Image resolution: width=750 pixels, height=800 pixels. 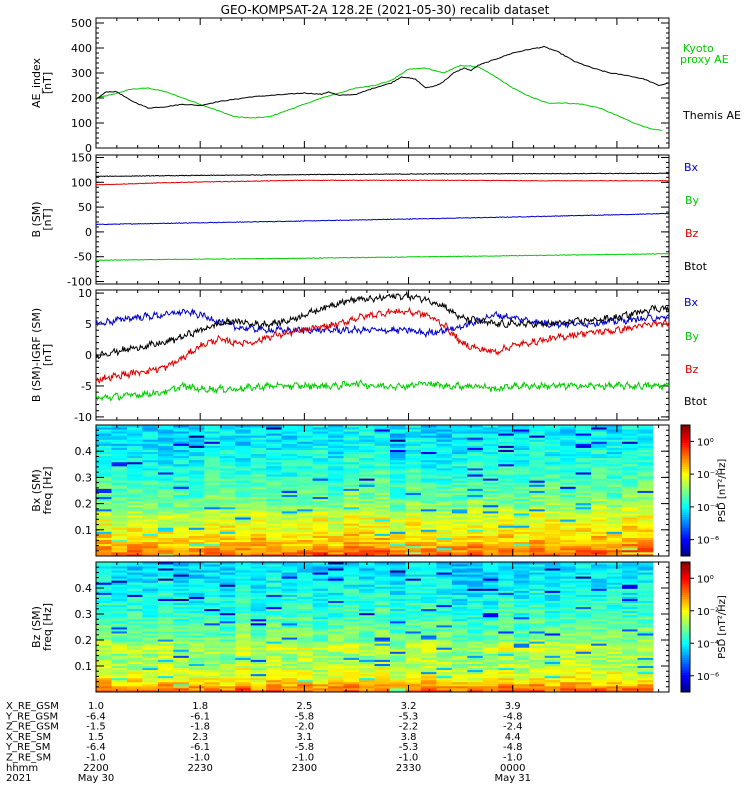 What do you see at coordinates (47, 355) in the screenshot?
I see `y-axis-label-text: [nT]` at bounding box center [47, 355].